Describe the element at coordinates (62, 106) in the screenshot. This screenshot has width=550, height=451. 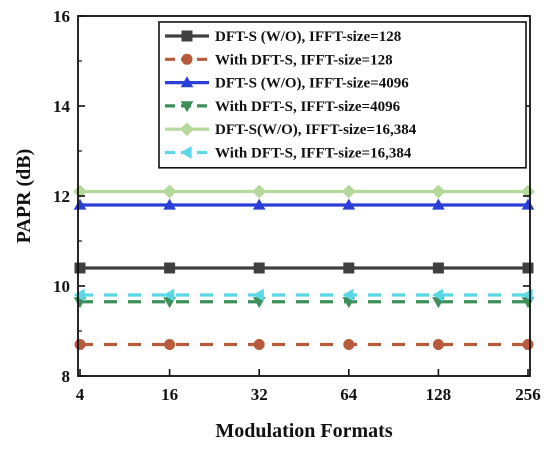
I see `y-tick-label: 14` at that location.